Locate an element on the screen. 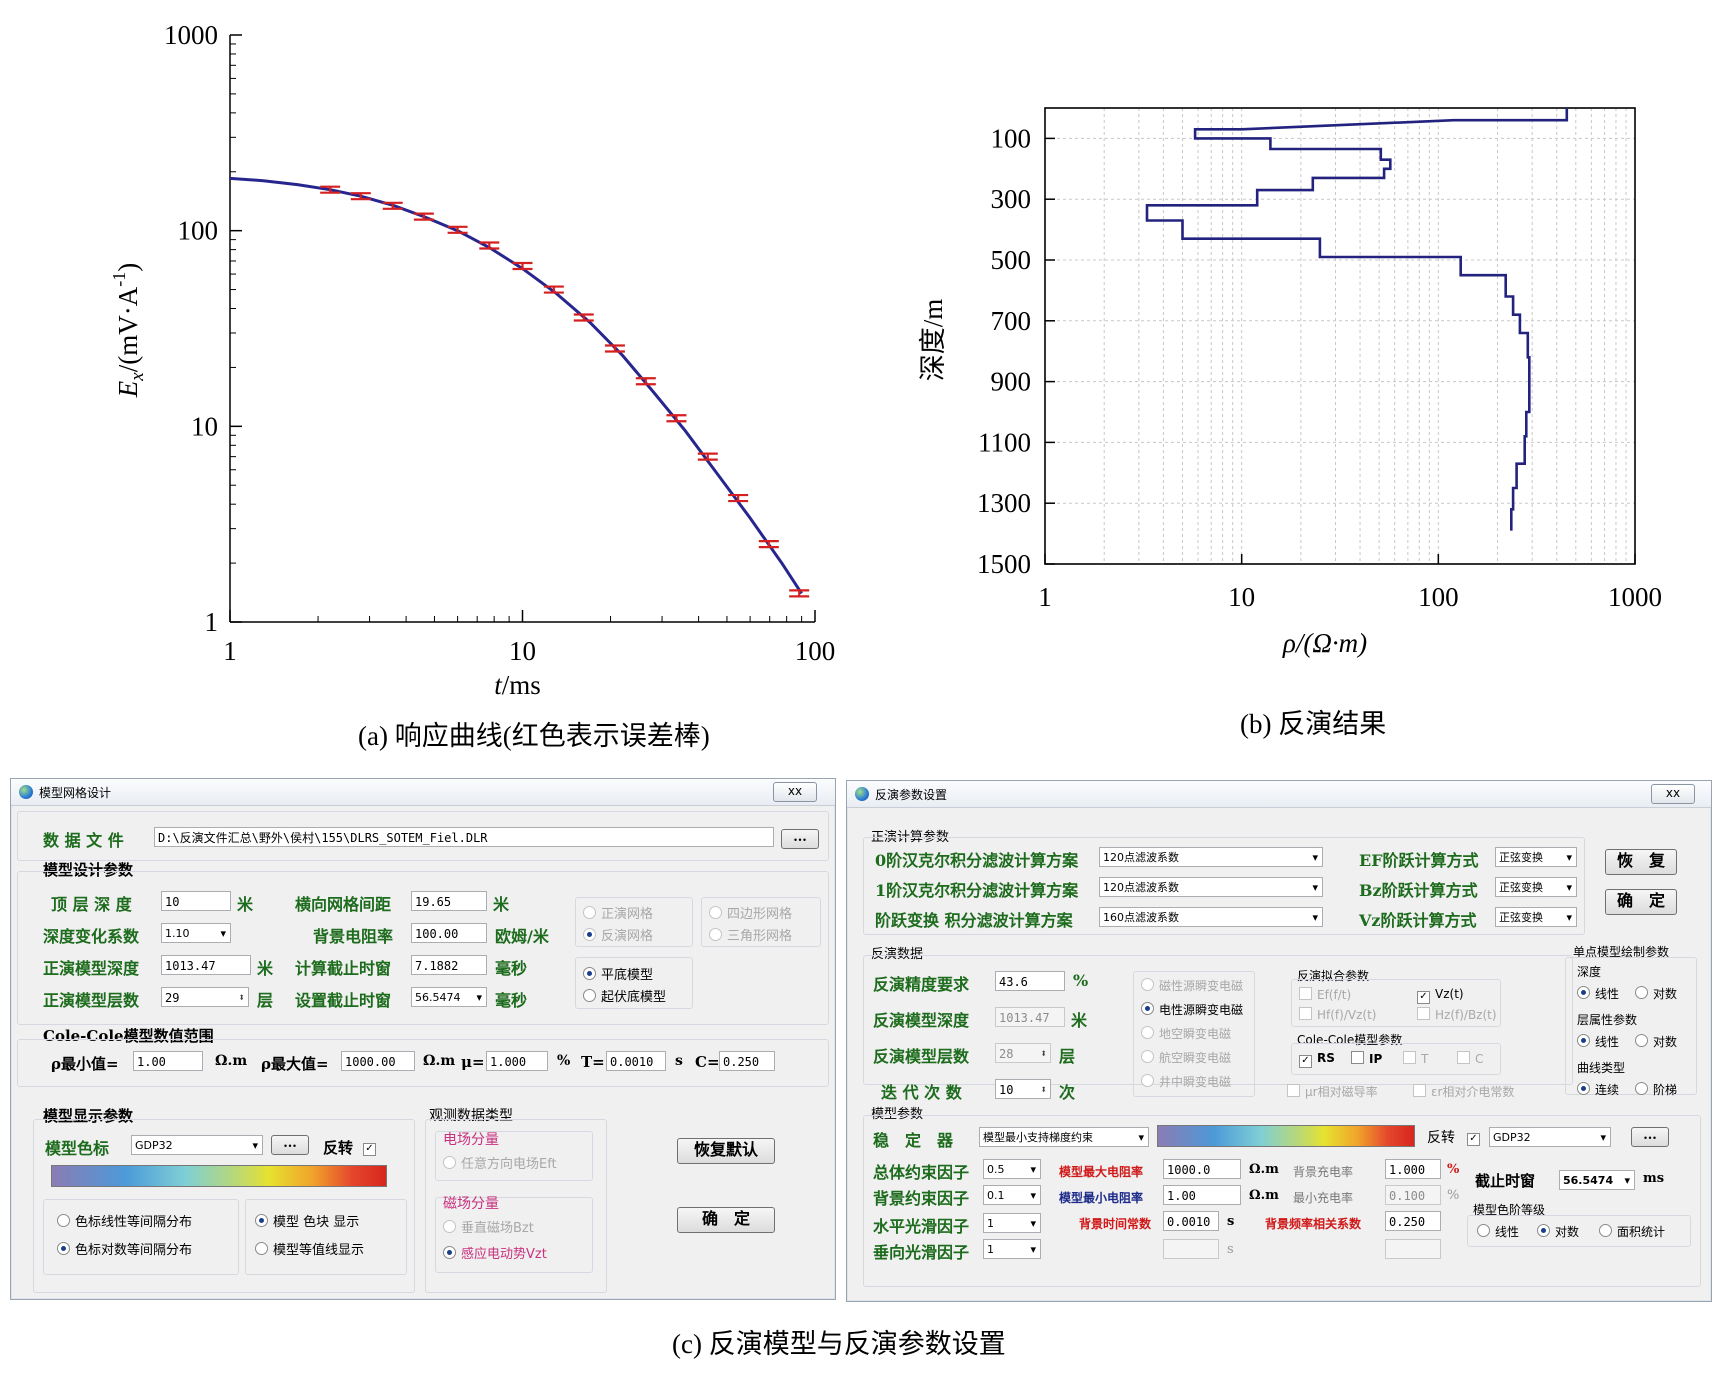 Image resolution: width=1713 pixels, height=1392 pixels. min-rho-input: 1.00 is located at coordinates (1202, 1195).